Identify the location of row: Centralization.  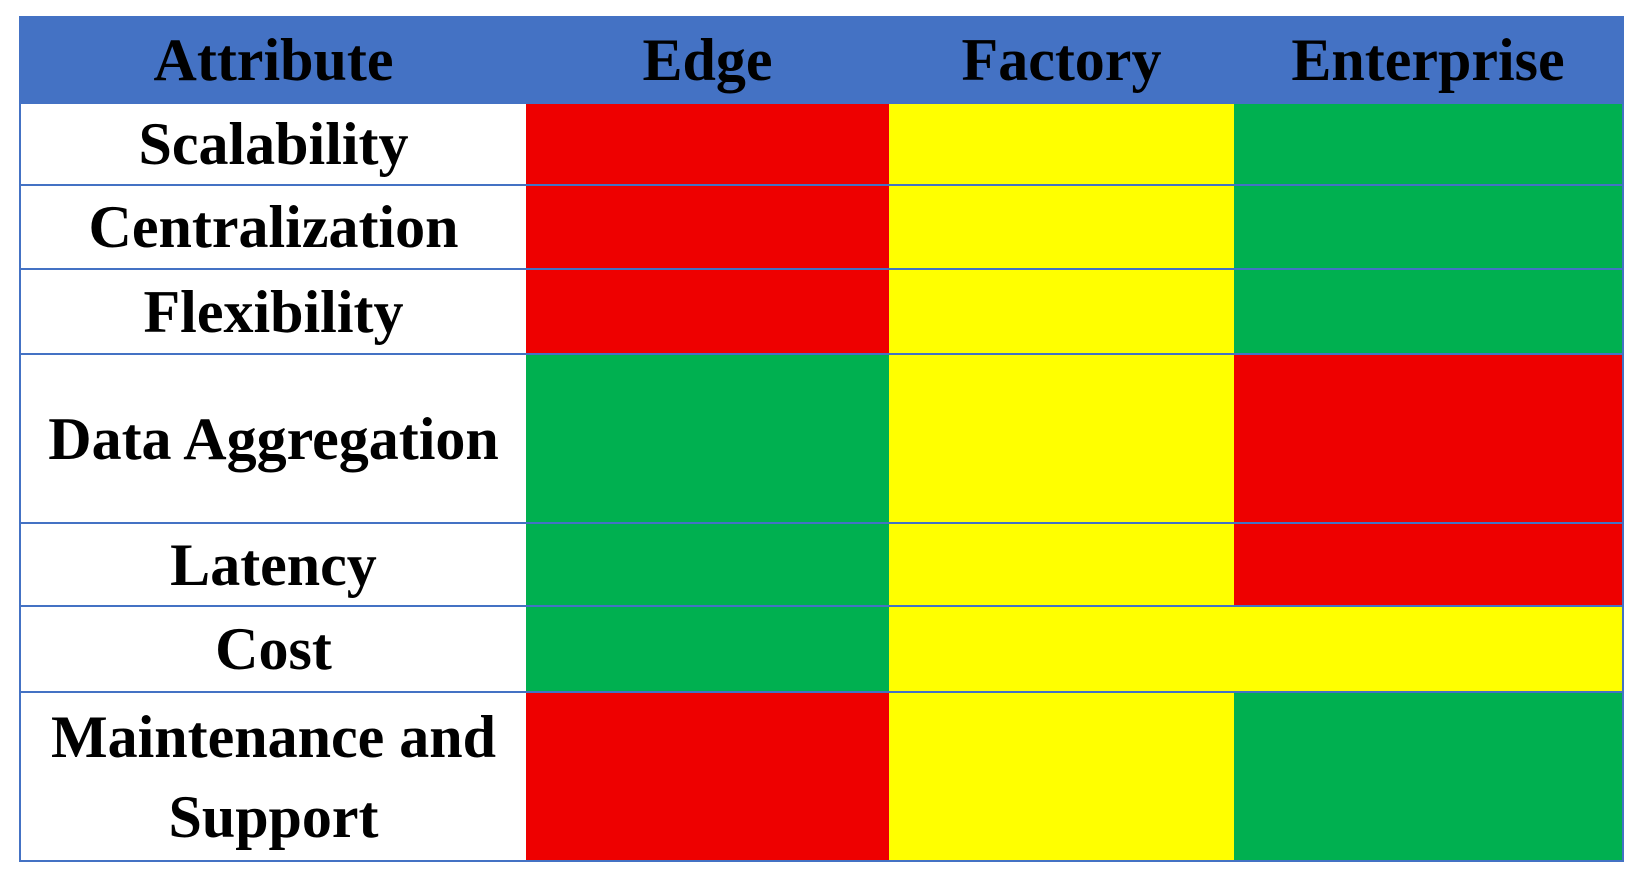
(821, 227).